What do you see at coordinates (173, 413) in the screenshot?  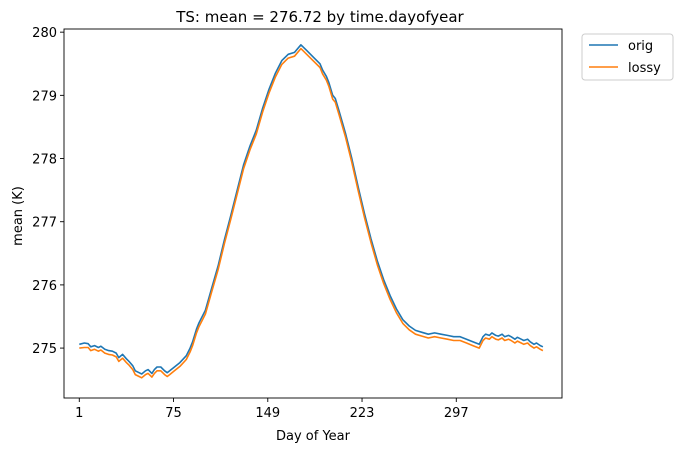 I see `x-tick-label: 75` at bounding box center [173, 413].